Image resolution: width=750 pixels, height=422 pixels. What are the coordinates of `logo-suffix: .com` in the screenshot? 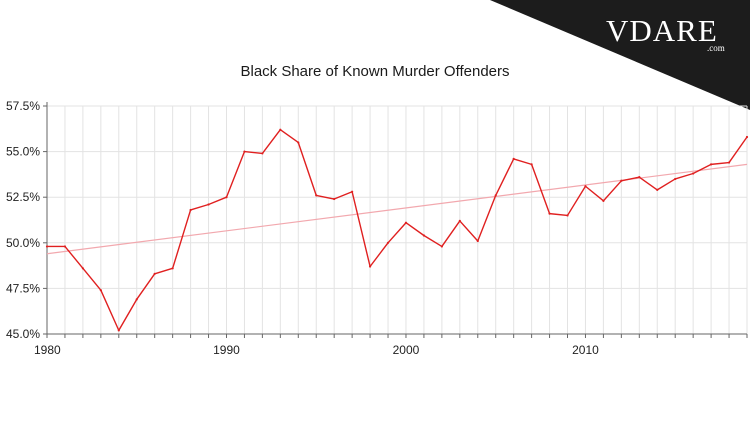 It's located at (716, 48).